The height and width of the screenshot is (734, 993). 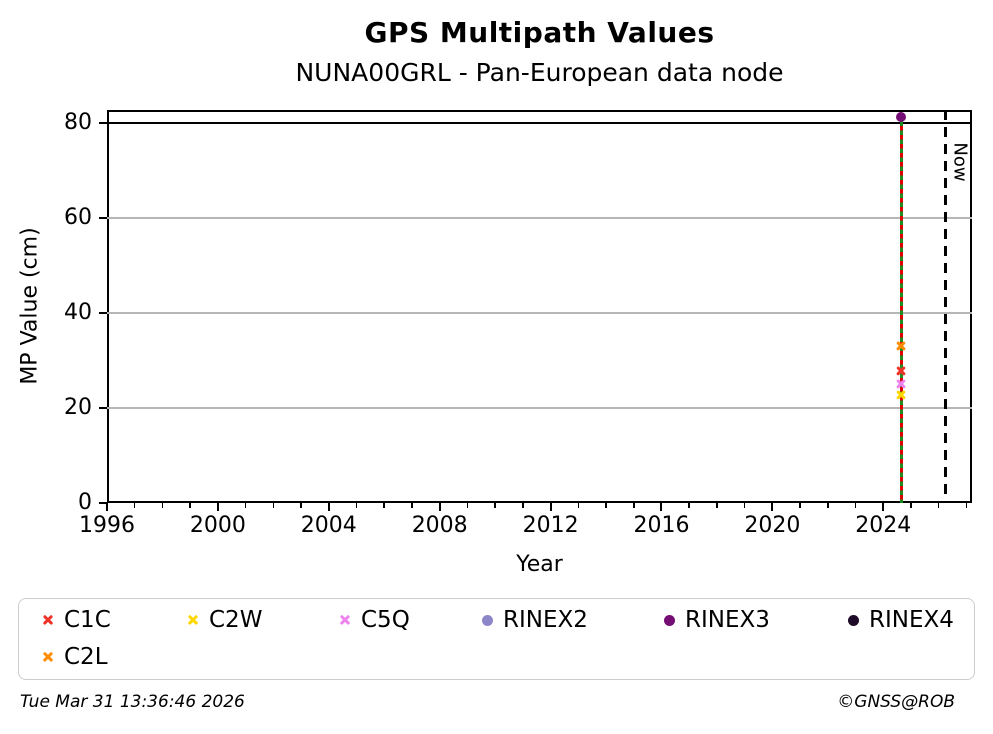 I want to click on legend-label: C1C, so click(x=87, y=620).